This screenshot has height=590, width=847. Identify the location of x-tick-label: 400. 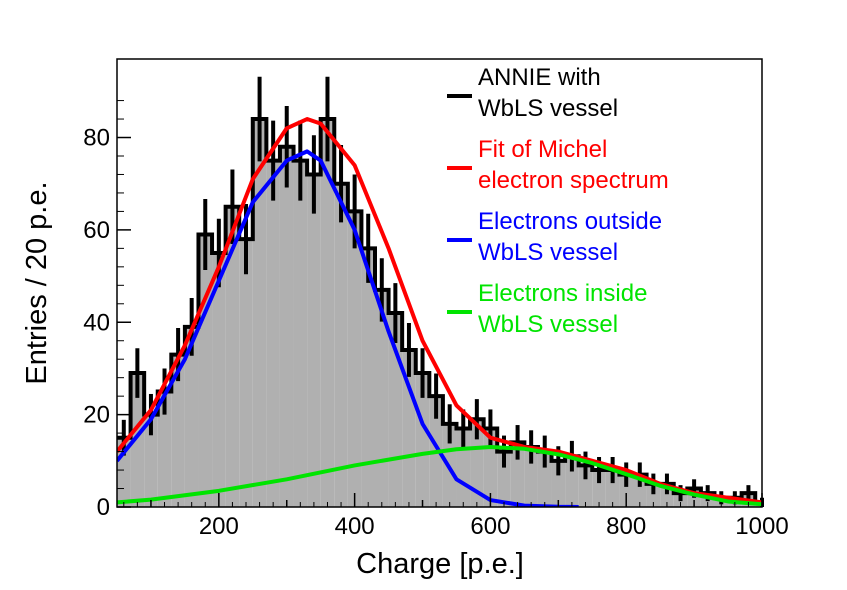
(355, 526).